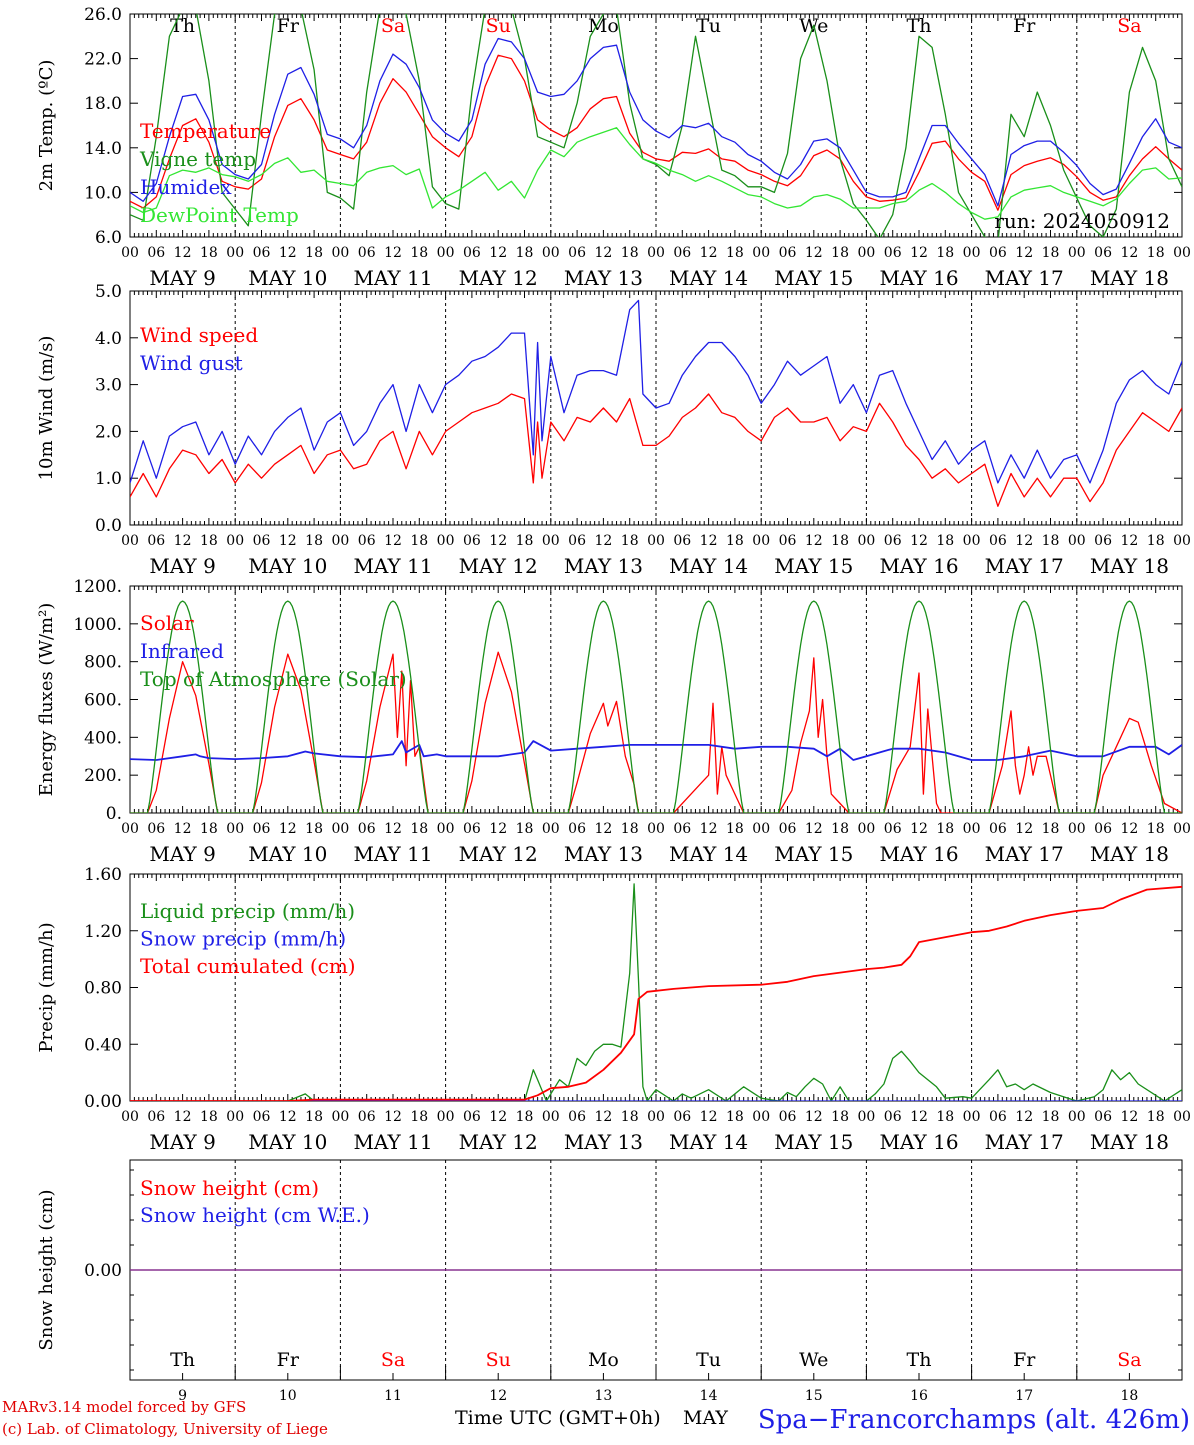 The image size is (1194, 1445). I want to click on x-day-number: 12, so click(498, 1396).